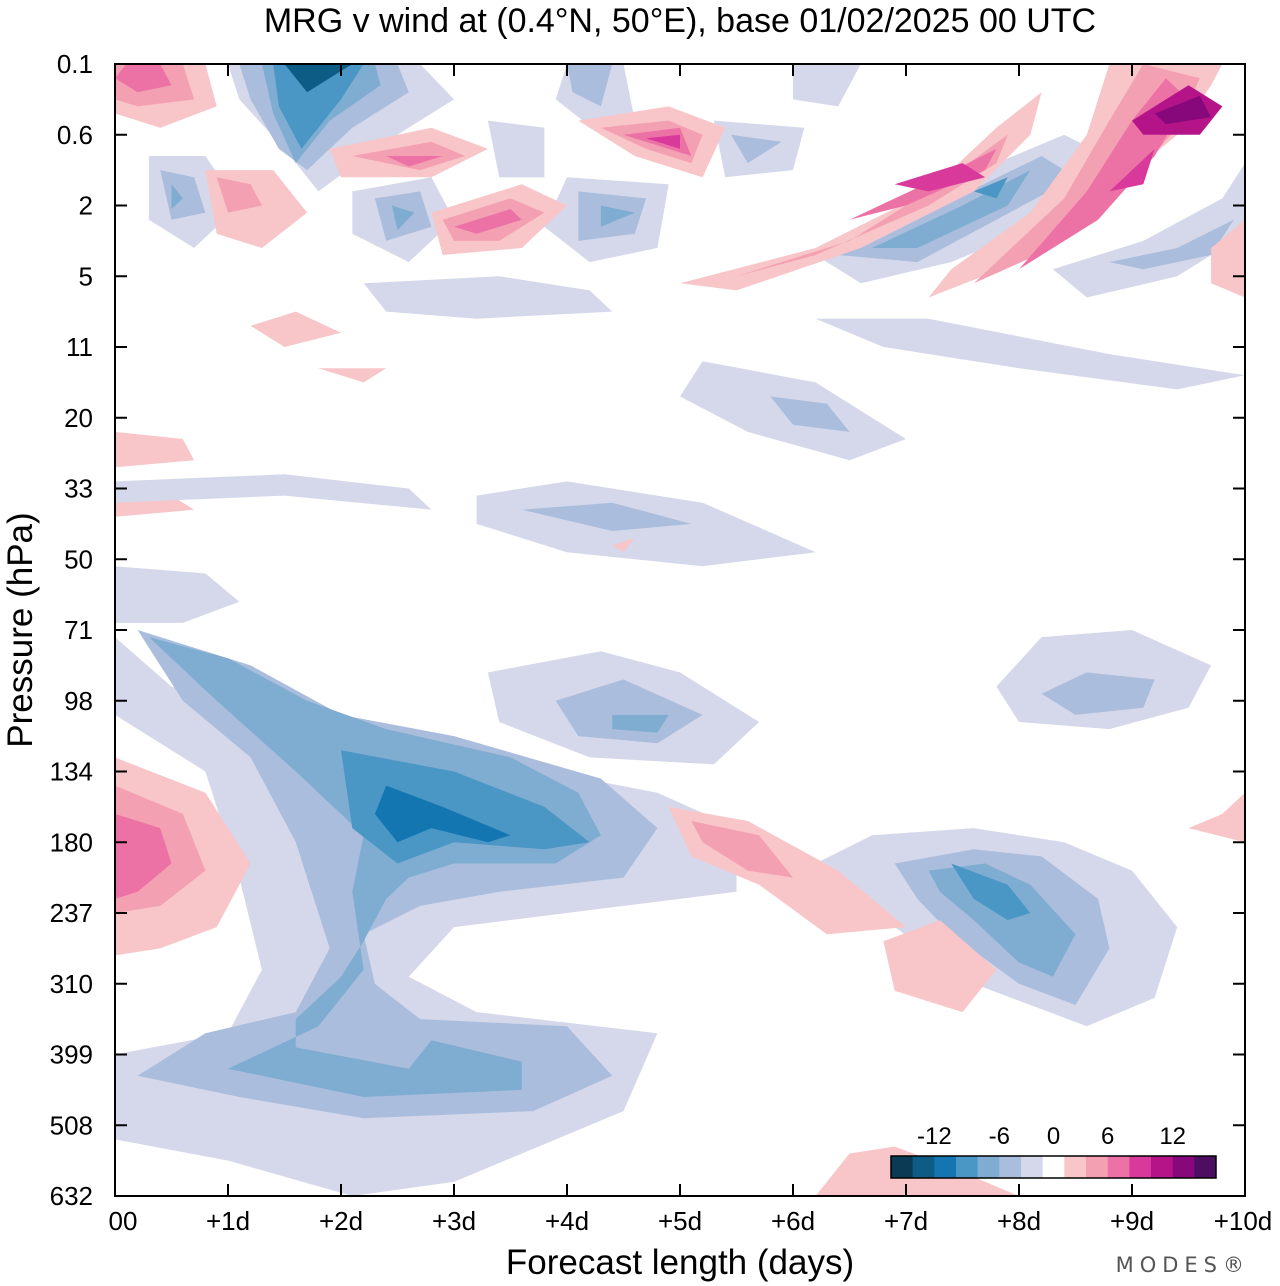  What do you see at coordinates (1132, 1221) in the screenshot?
I see `x-tick-label: +9d` at bounding box center [1132, 1221].